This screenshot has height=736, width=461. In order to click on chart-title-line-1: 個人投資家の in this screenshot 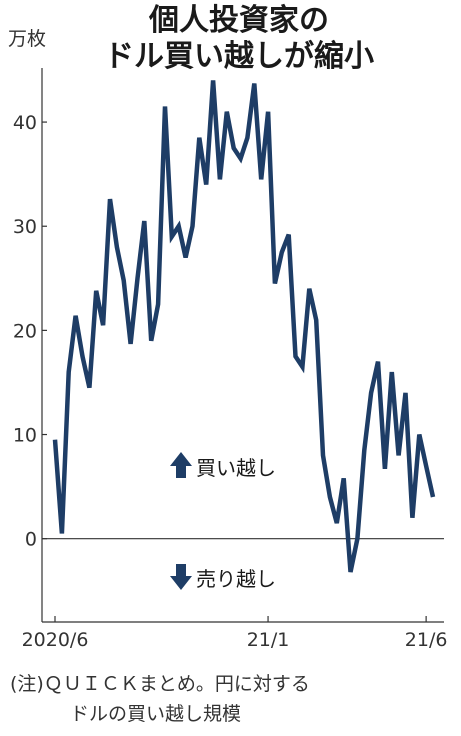, I will do `click(238, 20)`.